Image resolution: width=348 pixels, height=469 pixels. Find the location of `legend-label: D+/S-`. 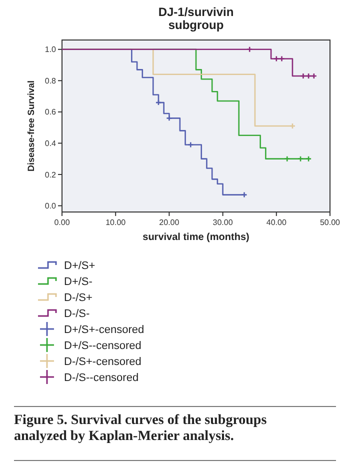

legend-label: D+/S- is located at coordinates (78, 282).